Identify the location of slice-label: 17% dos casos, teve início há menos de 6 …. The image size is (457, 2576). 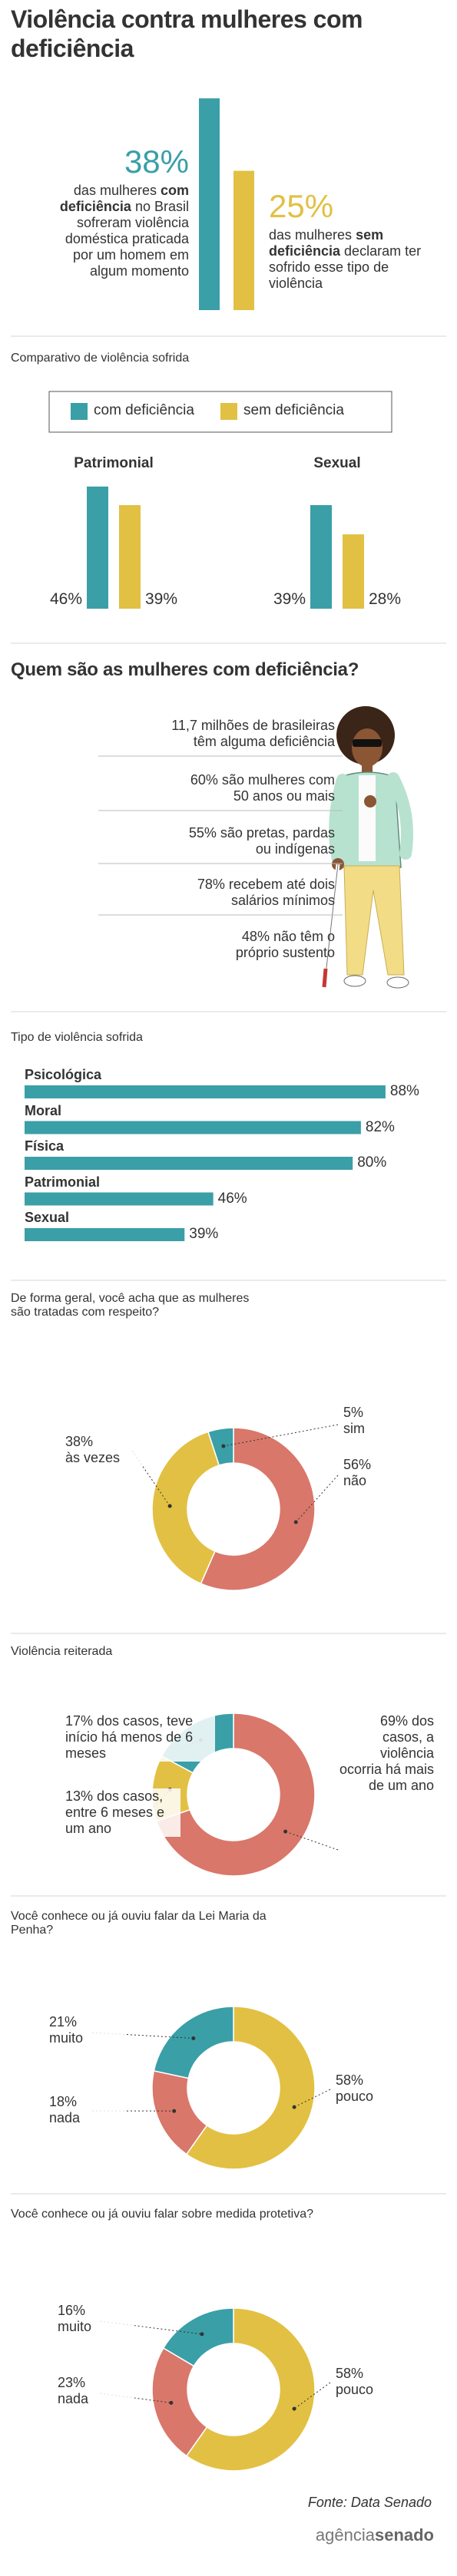
(140, 1737).